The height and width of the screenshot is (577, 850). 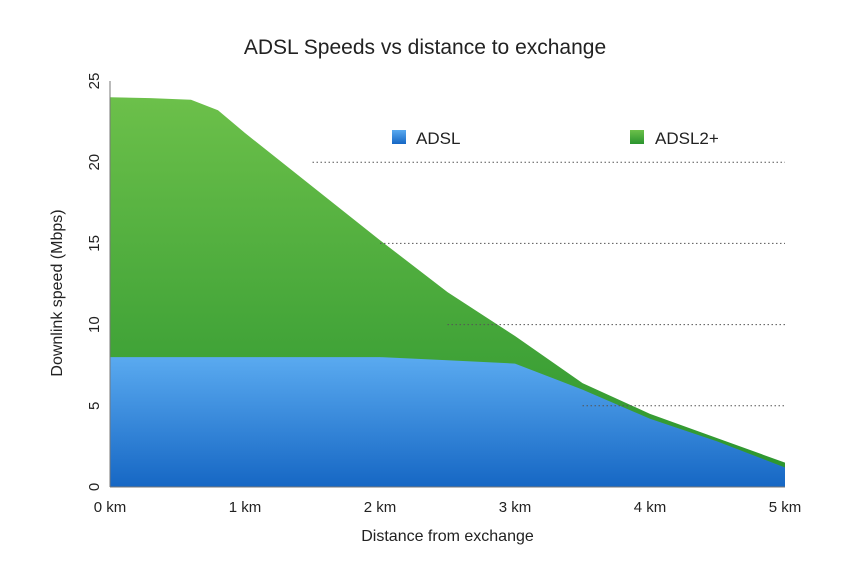 I want to click on y-tick-label: 20, so click(x=94, y=162).